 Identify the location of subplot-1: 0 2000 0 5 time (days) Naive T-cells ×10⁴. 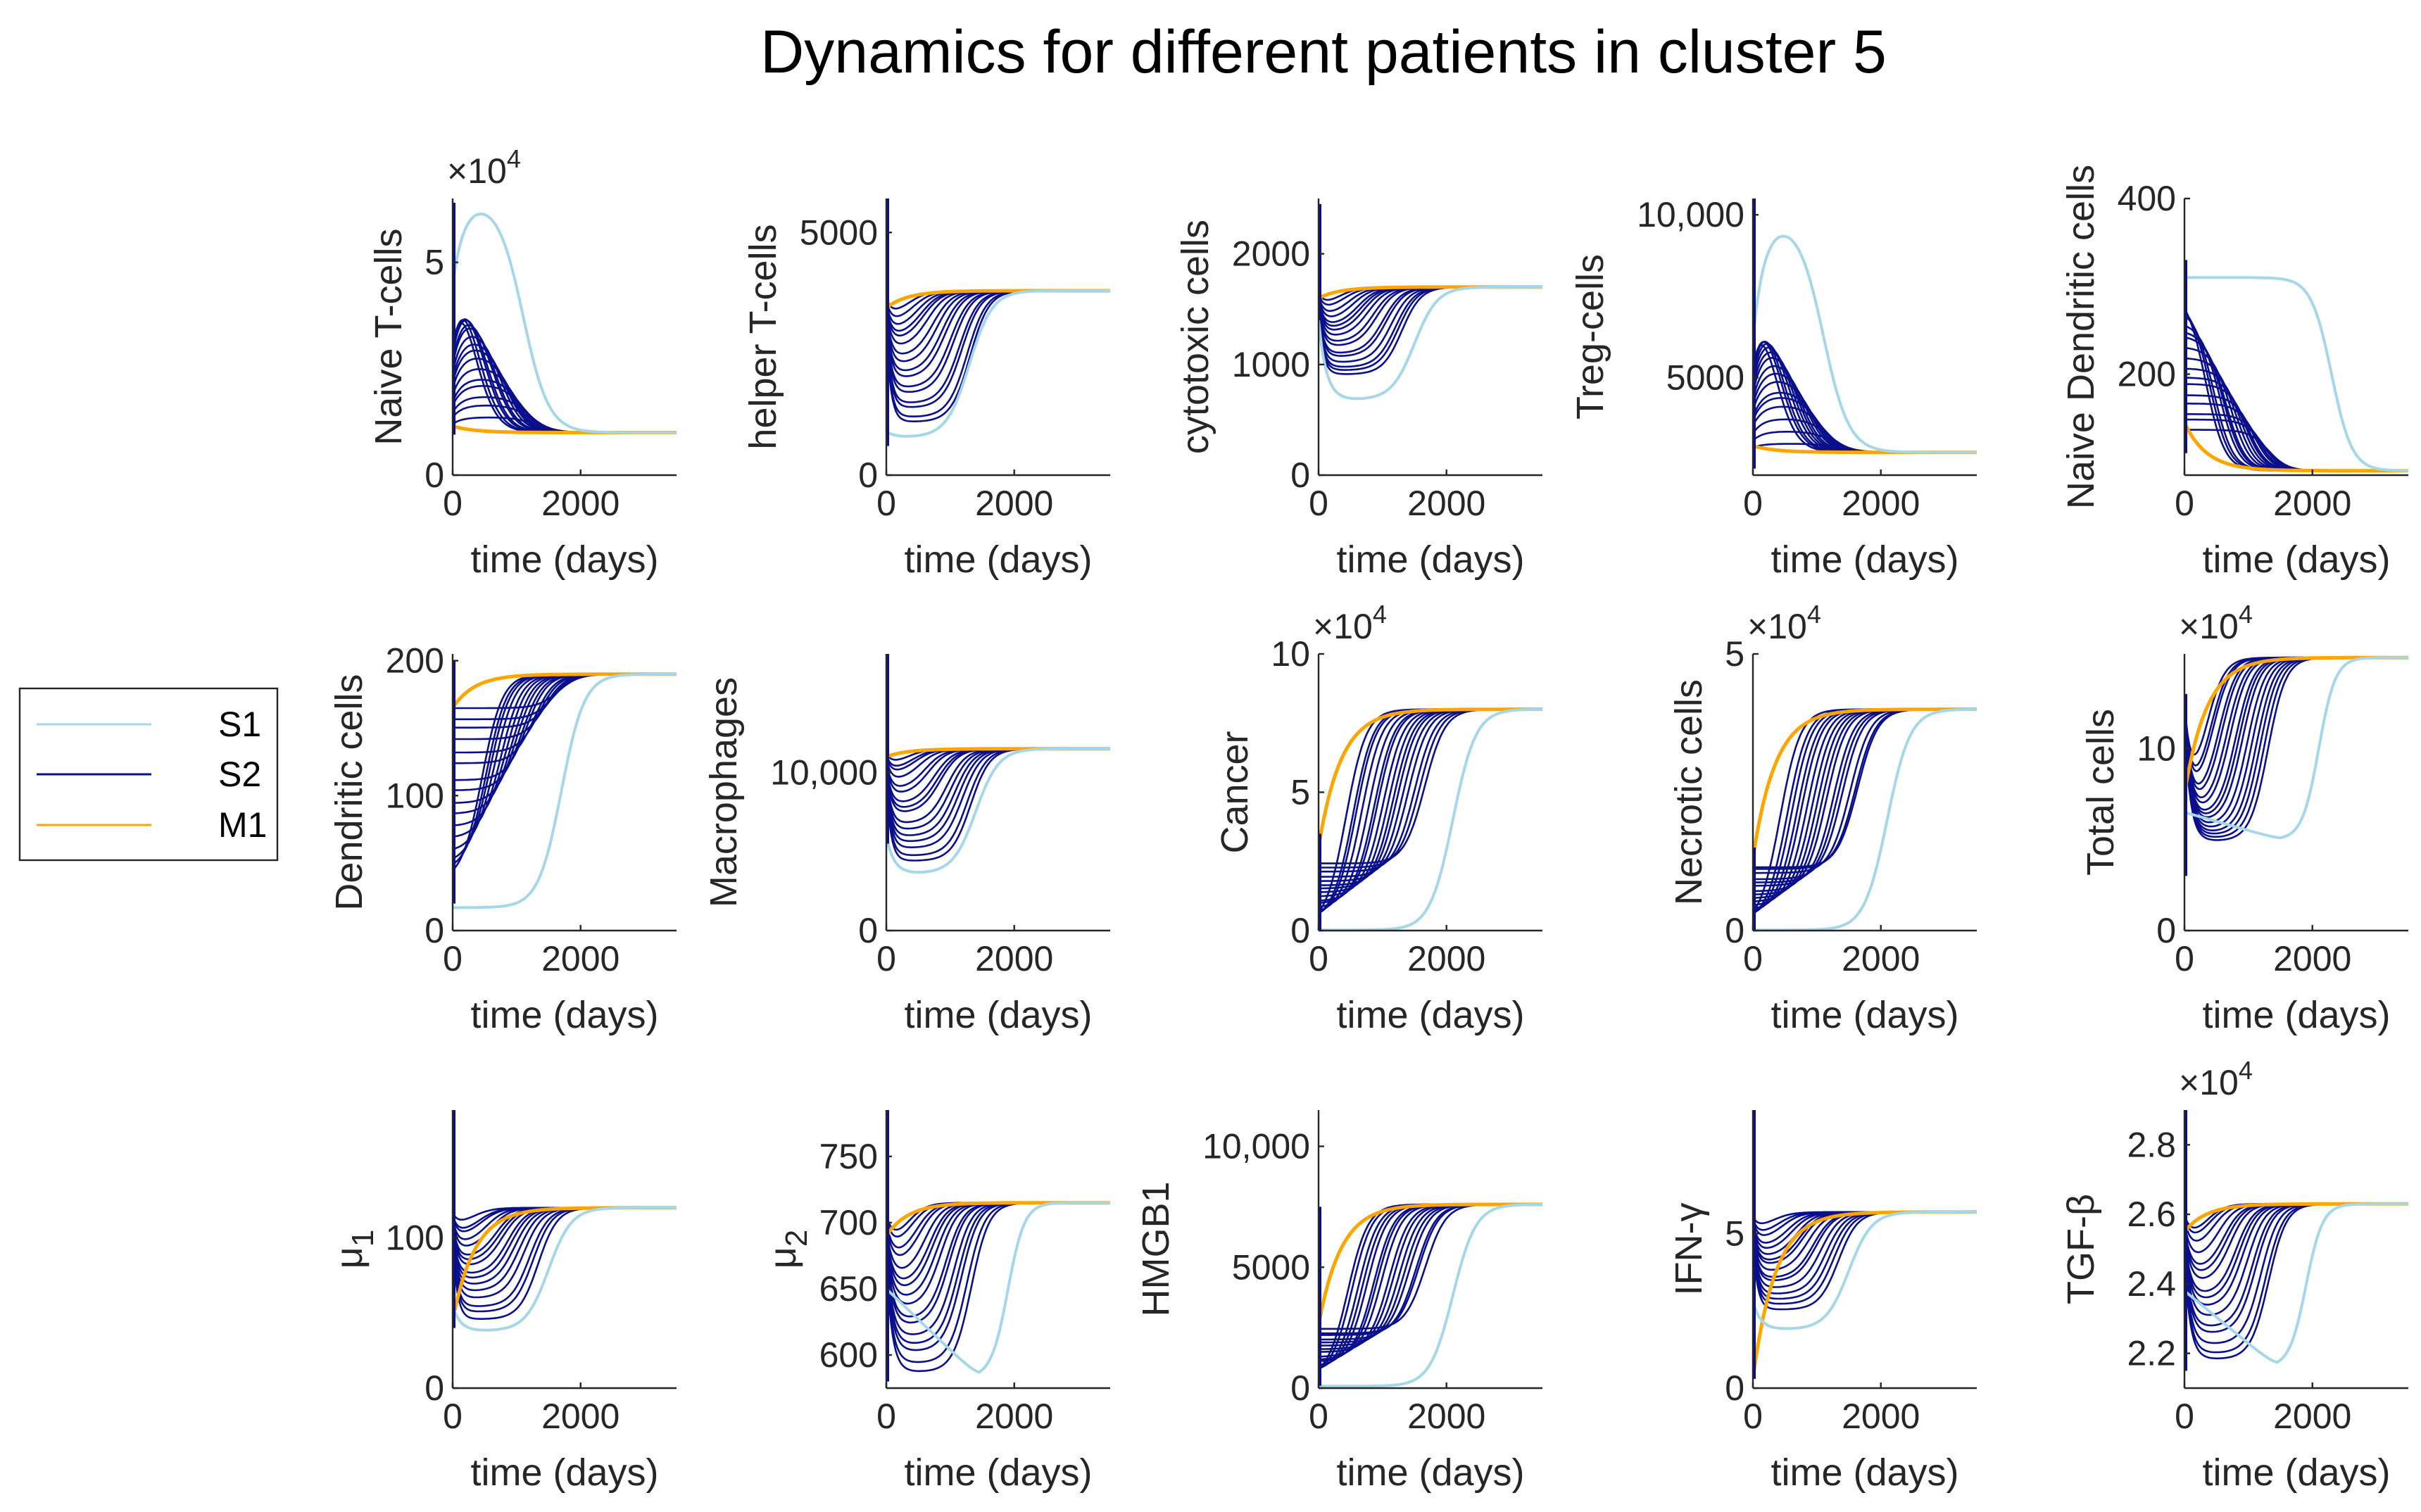
(522, 363).